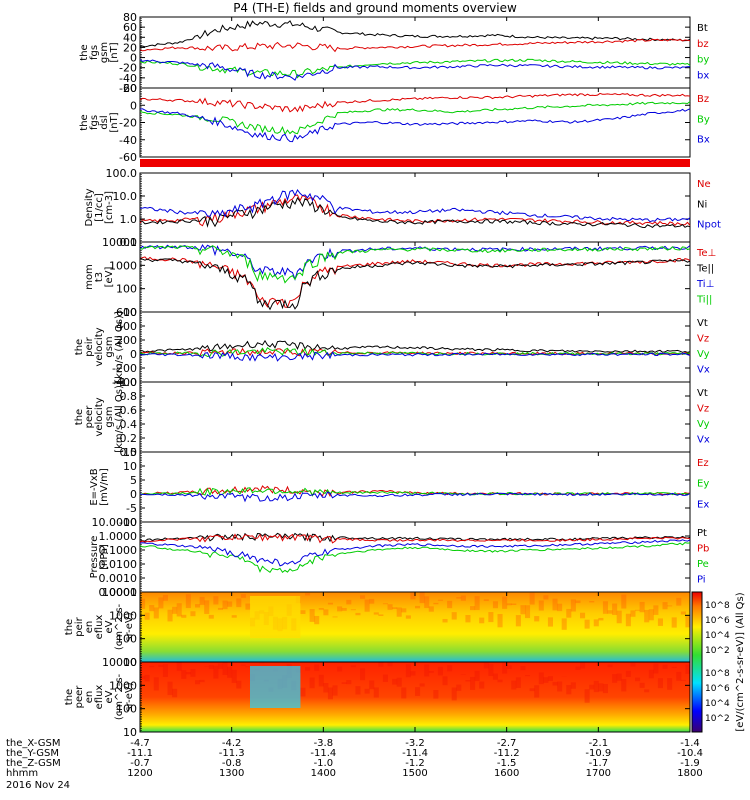  I want to click on spectrogram-image, so click(415, 627).